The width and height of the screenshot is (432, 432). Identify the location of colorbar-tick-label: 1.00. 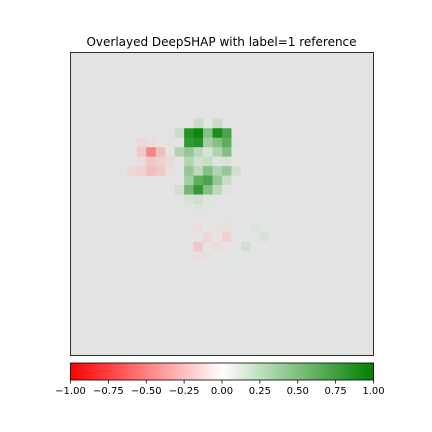
(373, 391).